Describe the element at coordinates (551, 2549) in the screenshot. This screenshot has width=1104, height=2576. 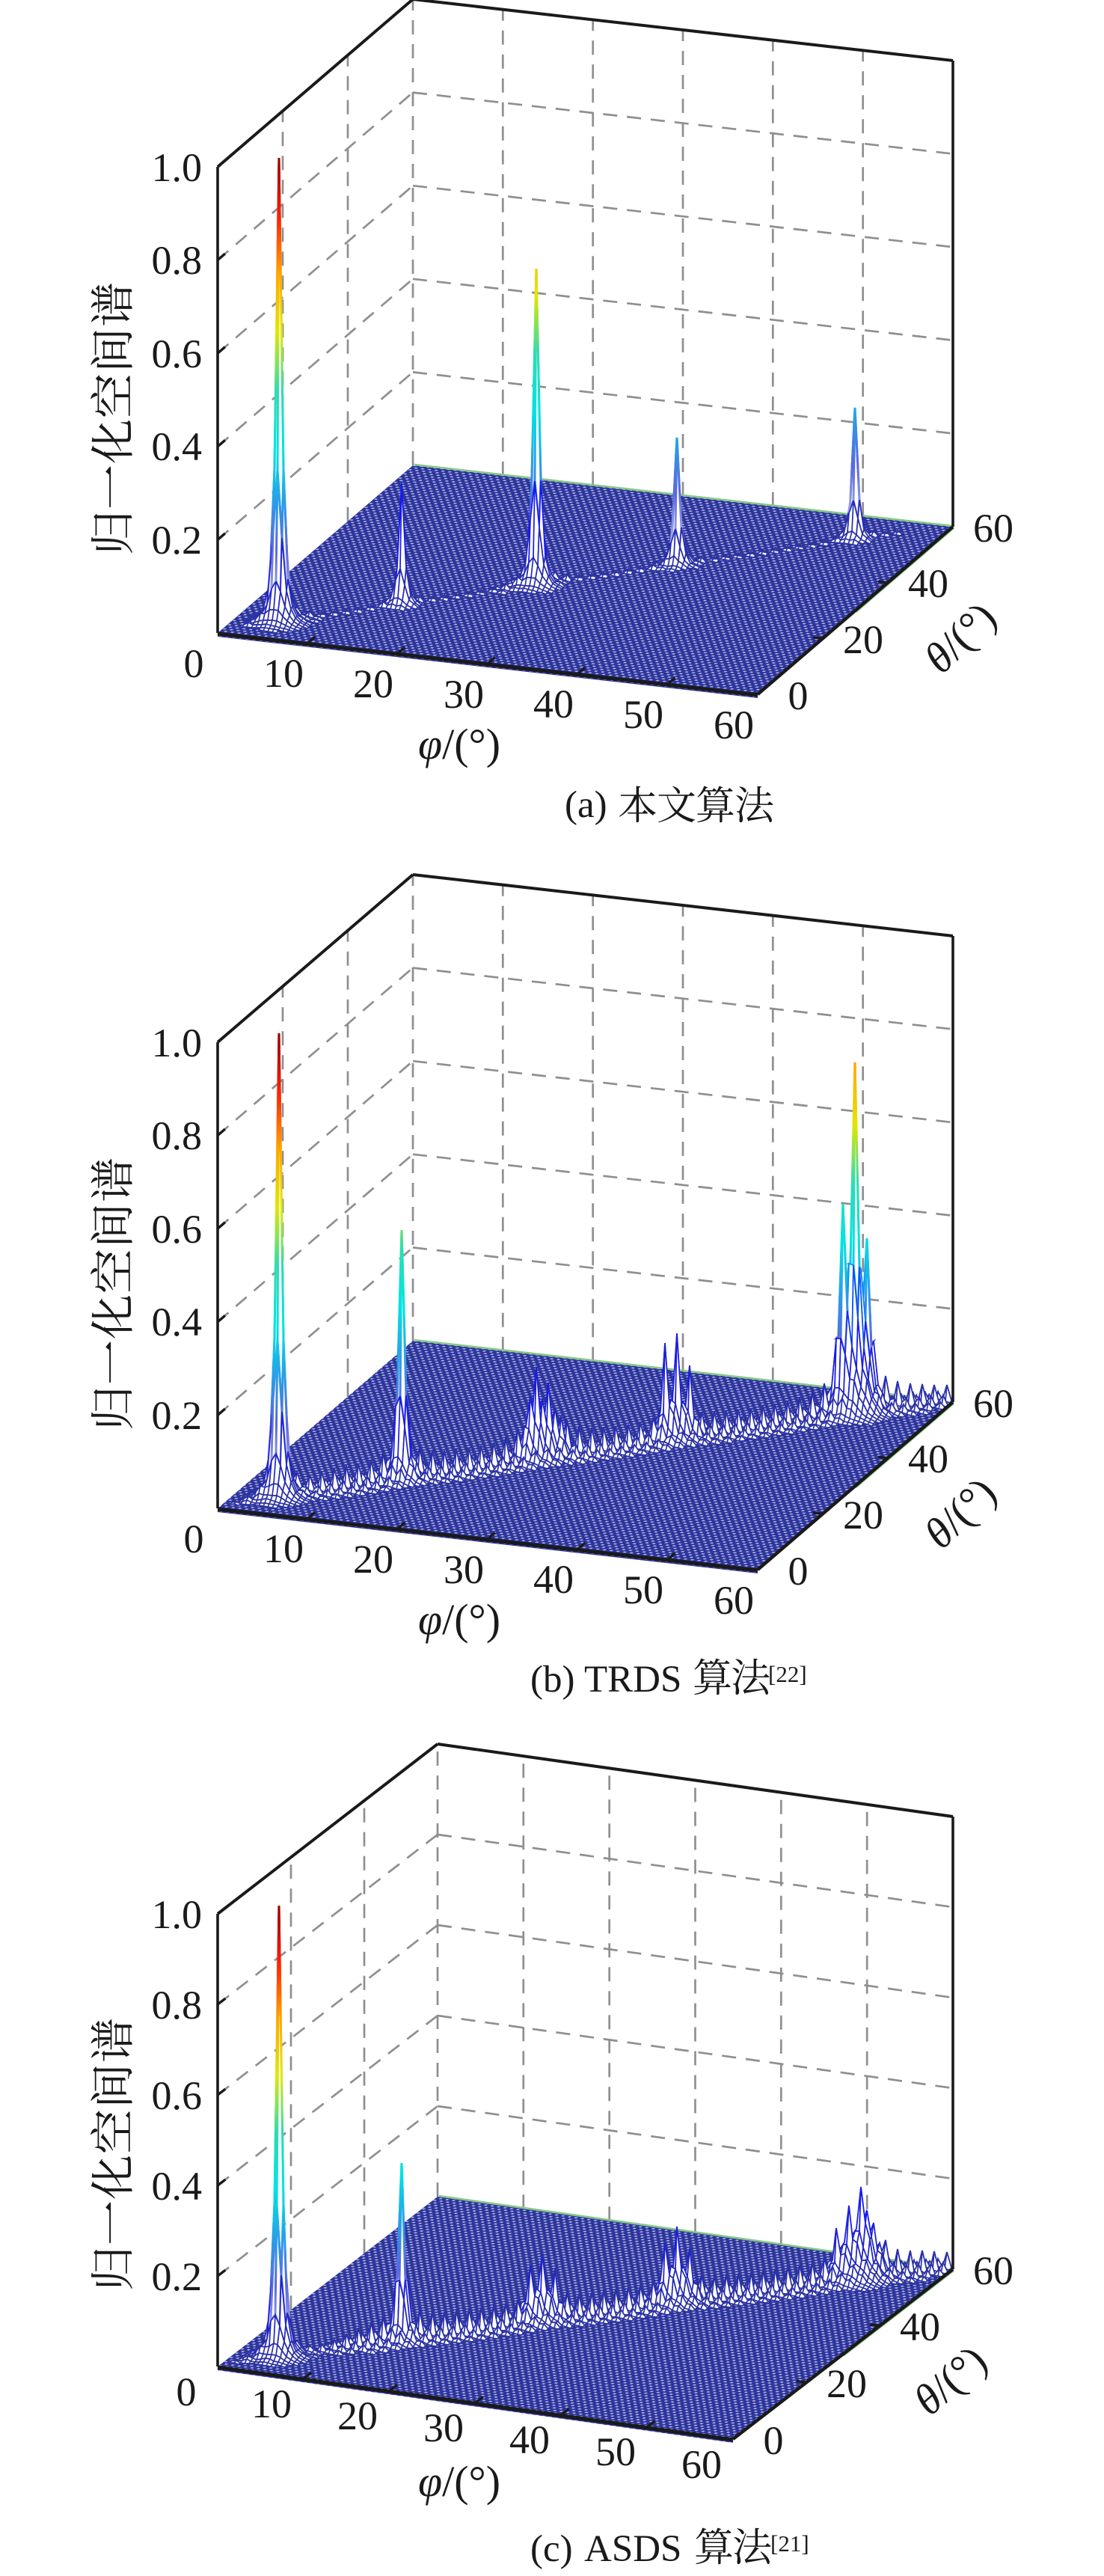
I see `svg-text: (c)` at that location.